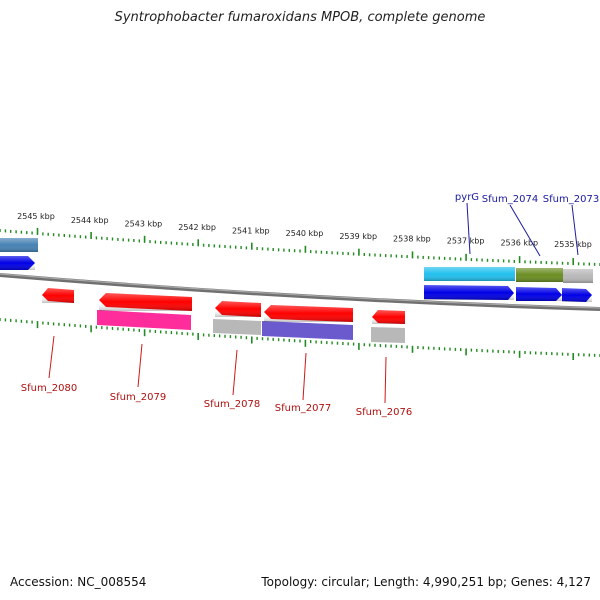  What do you see at coordinates (49, 388) in the screenshot?
I see `gene-label-sfum-2080: Sfum_2080` at bounding box center [49, 388].